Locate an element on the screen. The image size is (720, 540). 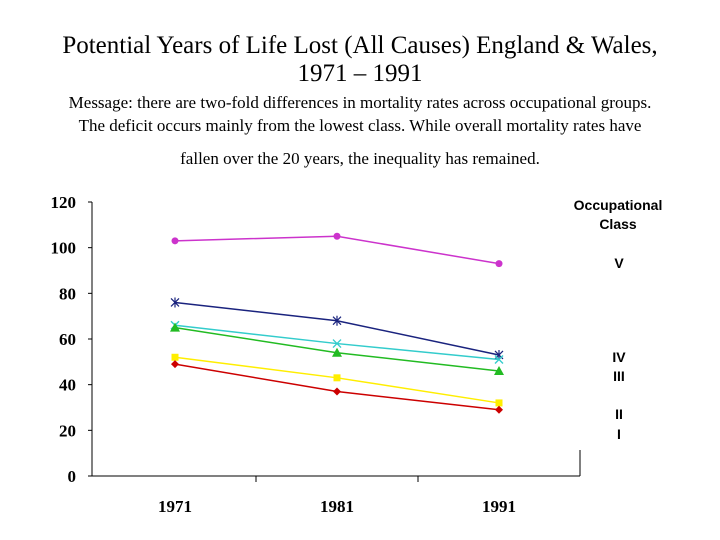
x-tick-label: 1981 is located at coordinates (337, 506).